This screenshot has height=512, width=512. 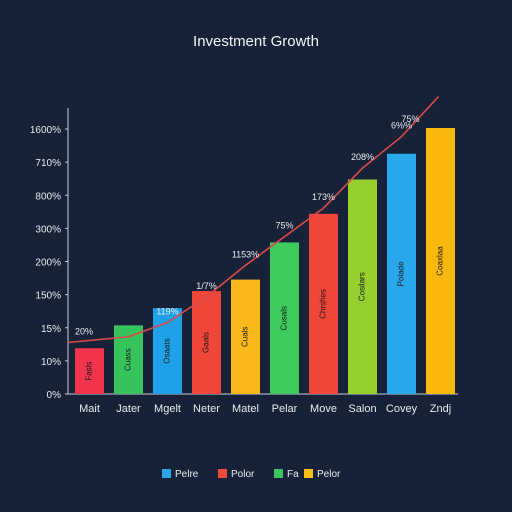 I want to click on x-tick-label: Pelar, so click(x=285, y=409).